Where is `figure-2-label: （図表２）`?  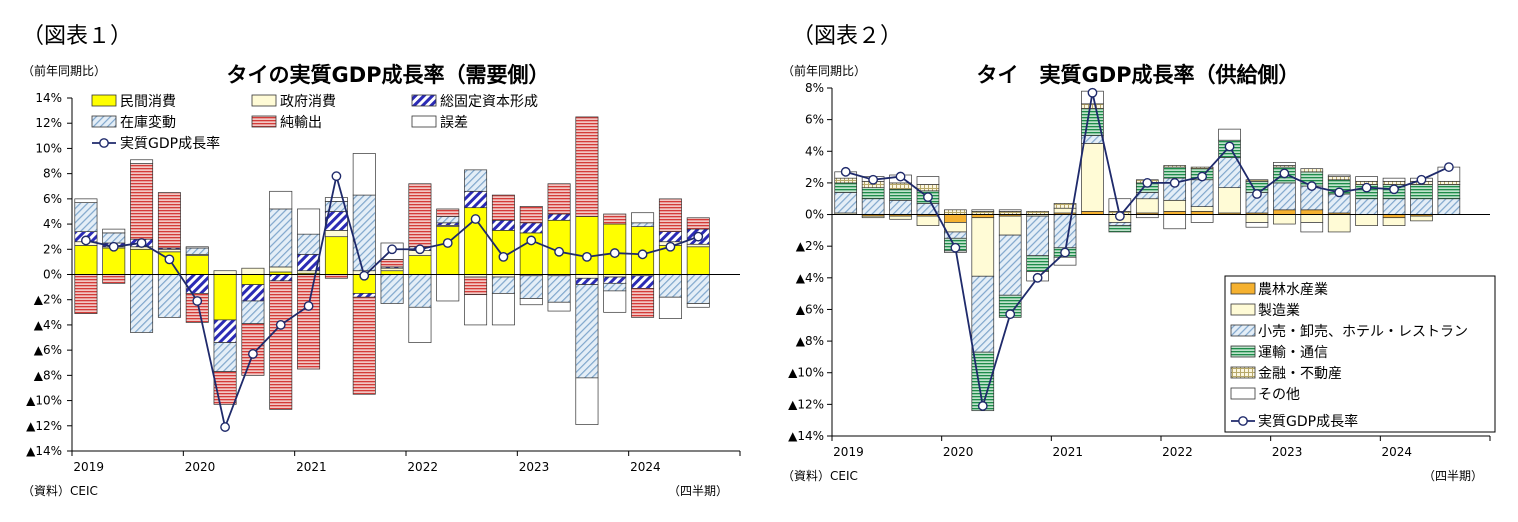 figure-2-label: （図表２） is located at coordinates (847, 36).